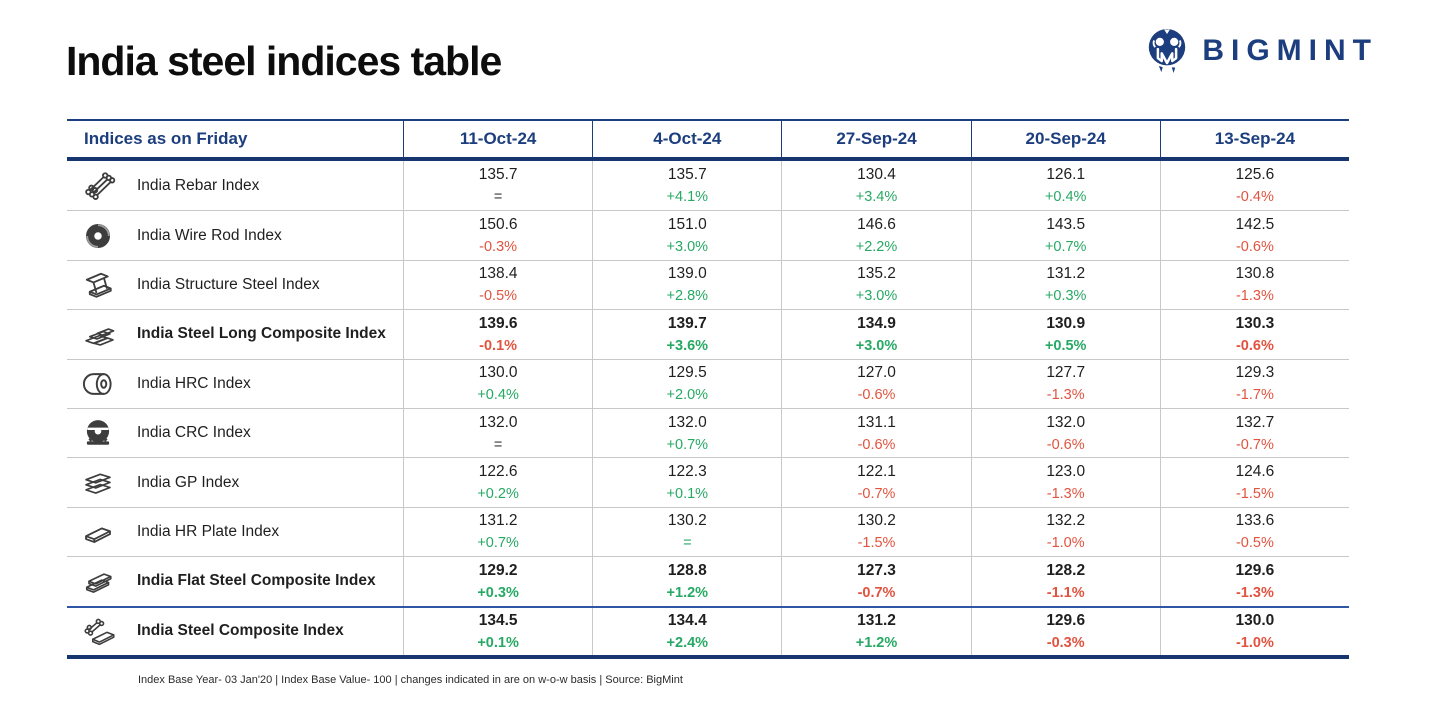 This screenshot has width=1431, height=715. I want to click on row-label: India Structure Steel Index, so click(228, 284).